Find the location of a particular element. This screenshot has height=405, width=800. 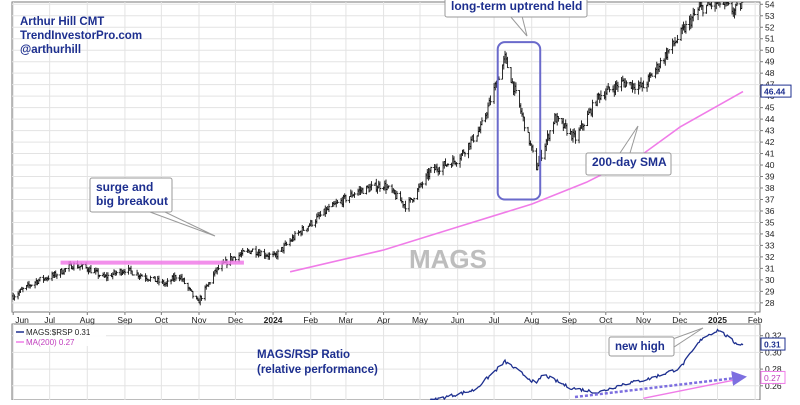

callout-text: surge and is located at coordinates (124, 187).